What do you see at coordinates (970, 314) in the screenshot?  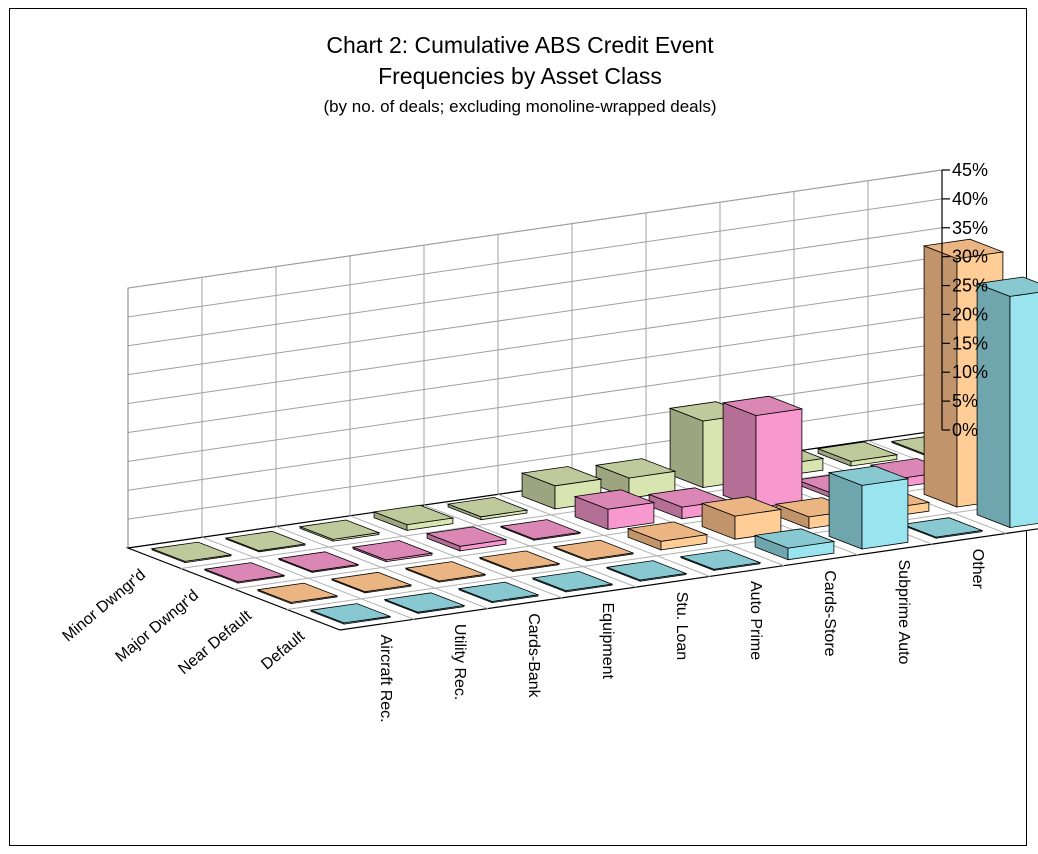 I see `z-tick-label: 20%` at bounding box center [970, 314].